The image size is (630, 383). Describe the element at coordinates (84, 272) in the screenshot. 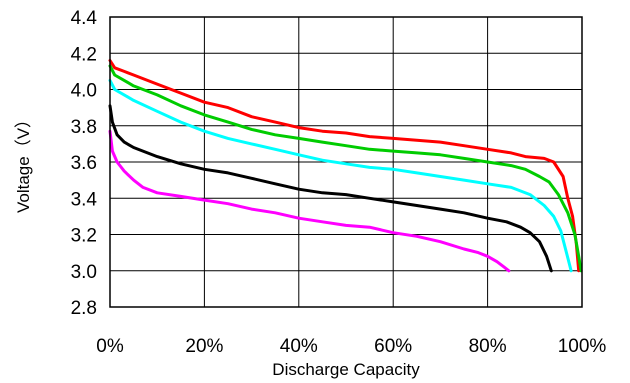

I see `y-tick-label: 3.0` at that location.